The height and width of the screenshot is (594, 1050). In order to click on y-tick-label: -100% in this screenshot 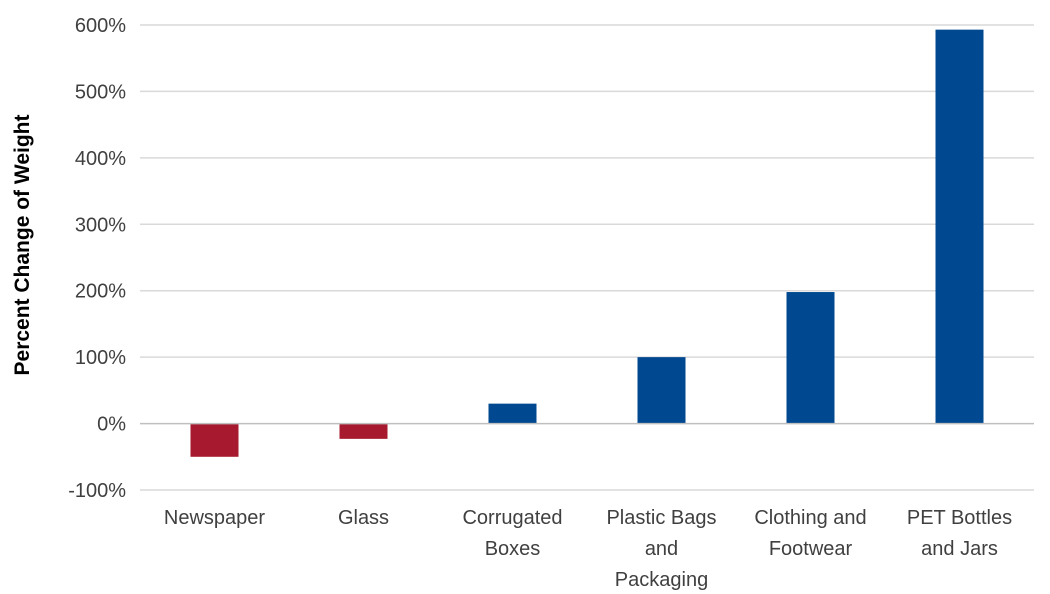, I will do `click(97, 491)`.